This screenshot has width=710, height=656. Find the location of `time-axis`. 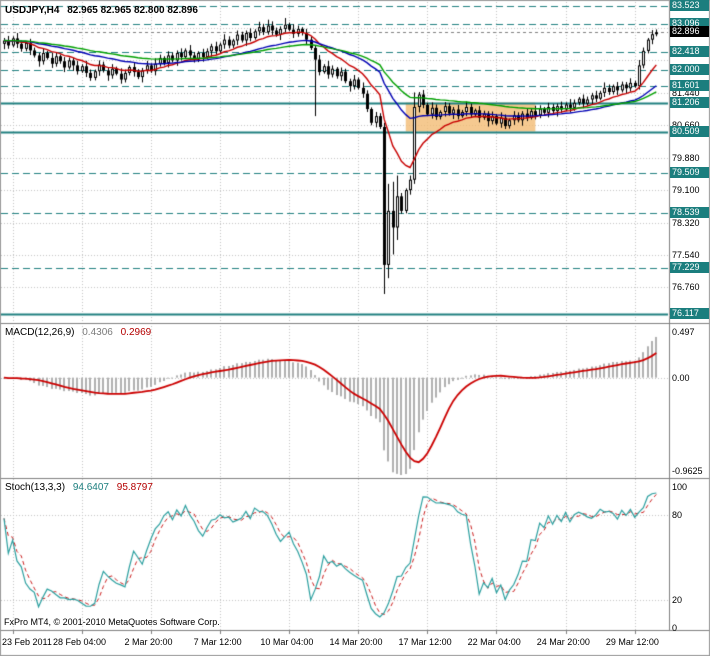

time-axis is located at coordinates (334, 643).